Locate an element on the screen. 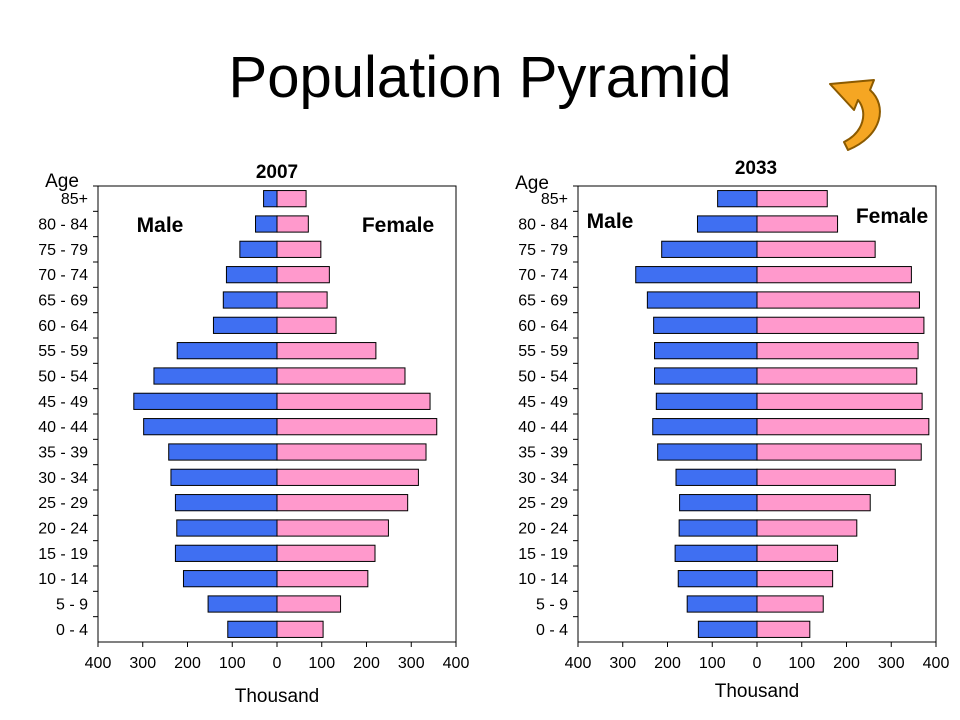  back-arrow-shape is located at coordinates (855, 115).